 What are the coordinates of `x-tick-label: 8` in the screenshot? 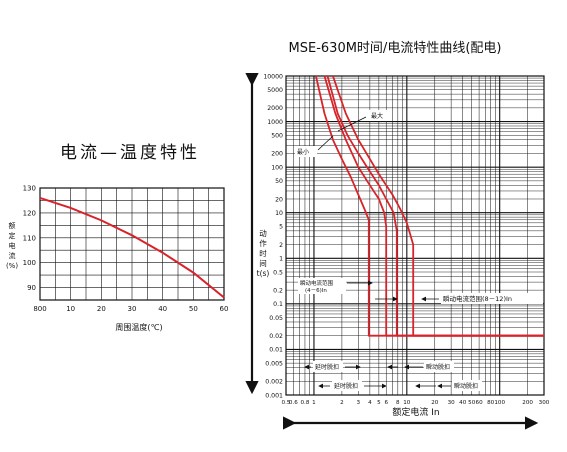 It's located at (398, 403).